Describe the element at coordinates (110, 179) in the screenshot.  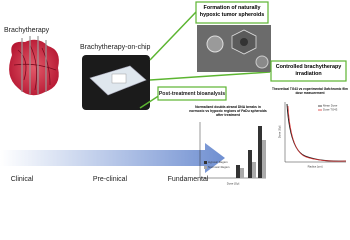
I see `stage-label: Pre-clinical` at that location.